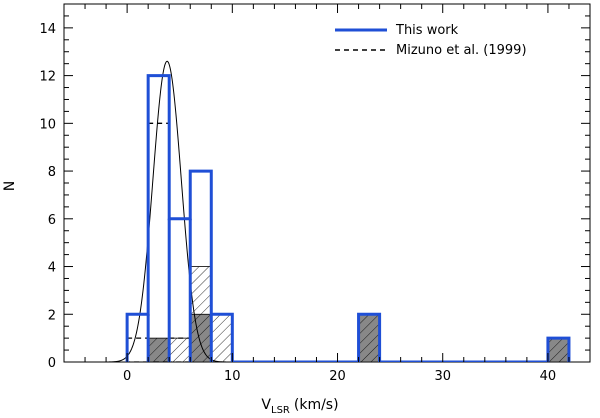 This screenshot has width=600, height=418. What do you see at coordinates (47, 77) in the screenshot?
I see `y-tick-label: 12` at bounding box center [47, 77].